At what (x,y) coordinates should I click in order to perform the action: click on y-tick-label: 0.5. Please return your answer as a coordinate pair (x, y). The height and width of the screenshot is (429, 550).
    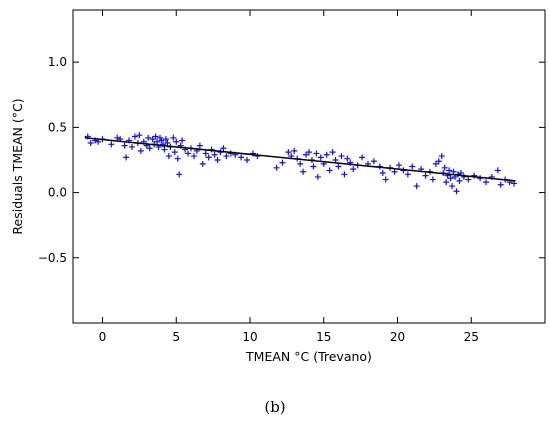
    Looking at the image, I should click on (57, 127).